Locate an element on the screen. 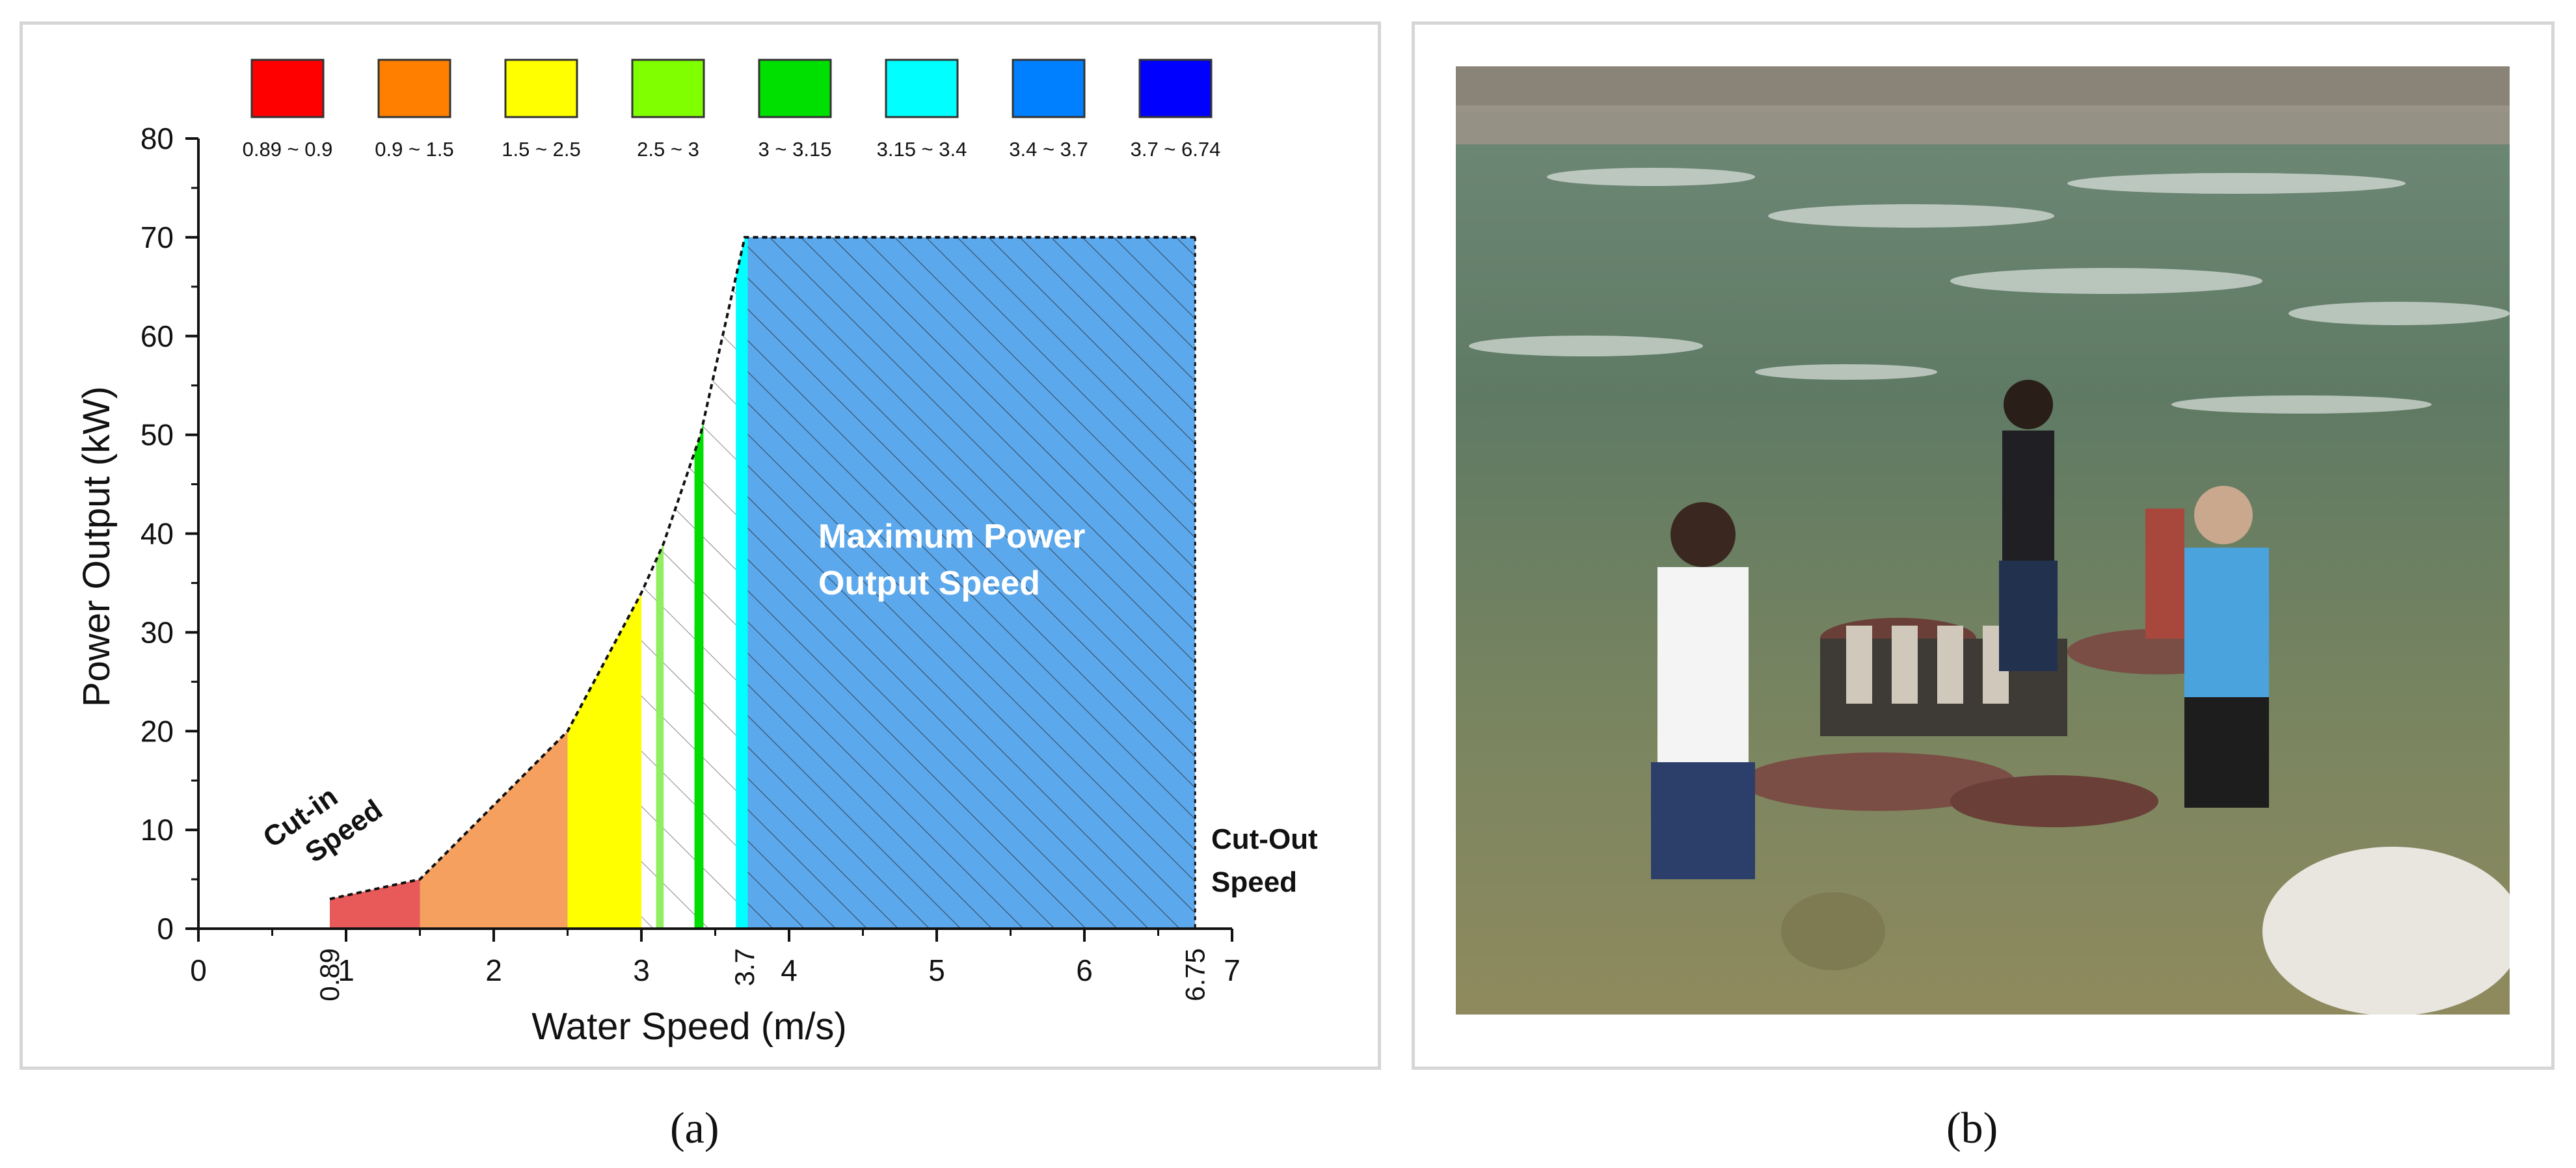  x-tick-label: 5 is located at coordinates (936, 970).